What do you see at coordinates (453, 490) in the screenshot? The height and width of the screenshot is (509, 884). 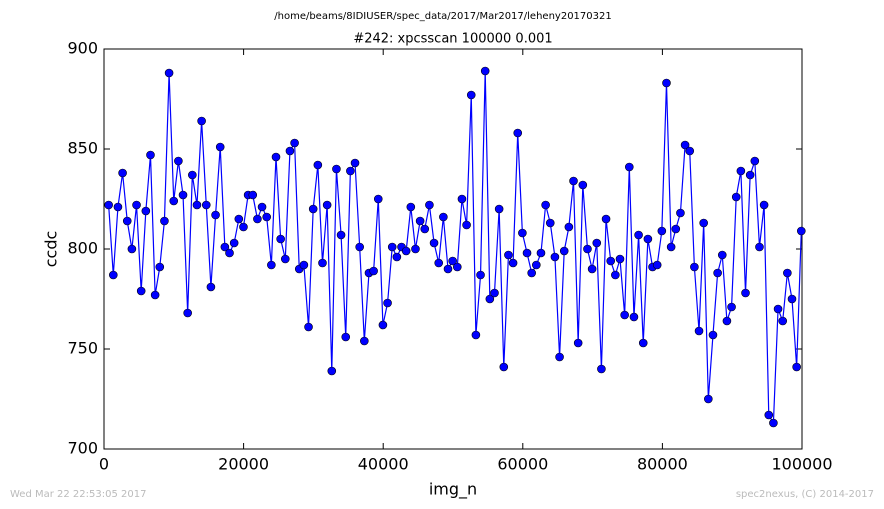 I see `x-axis-label: img_n` at bounding box center [453, 490].